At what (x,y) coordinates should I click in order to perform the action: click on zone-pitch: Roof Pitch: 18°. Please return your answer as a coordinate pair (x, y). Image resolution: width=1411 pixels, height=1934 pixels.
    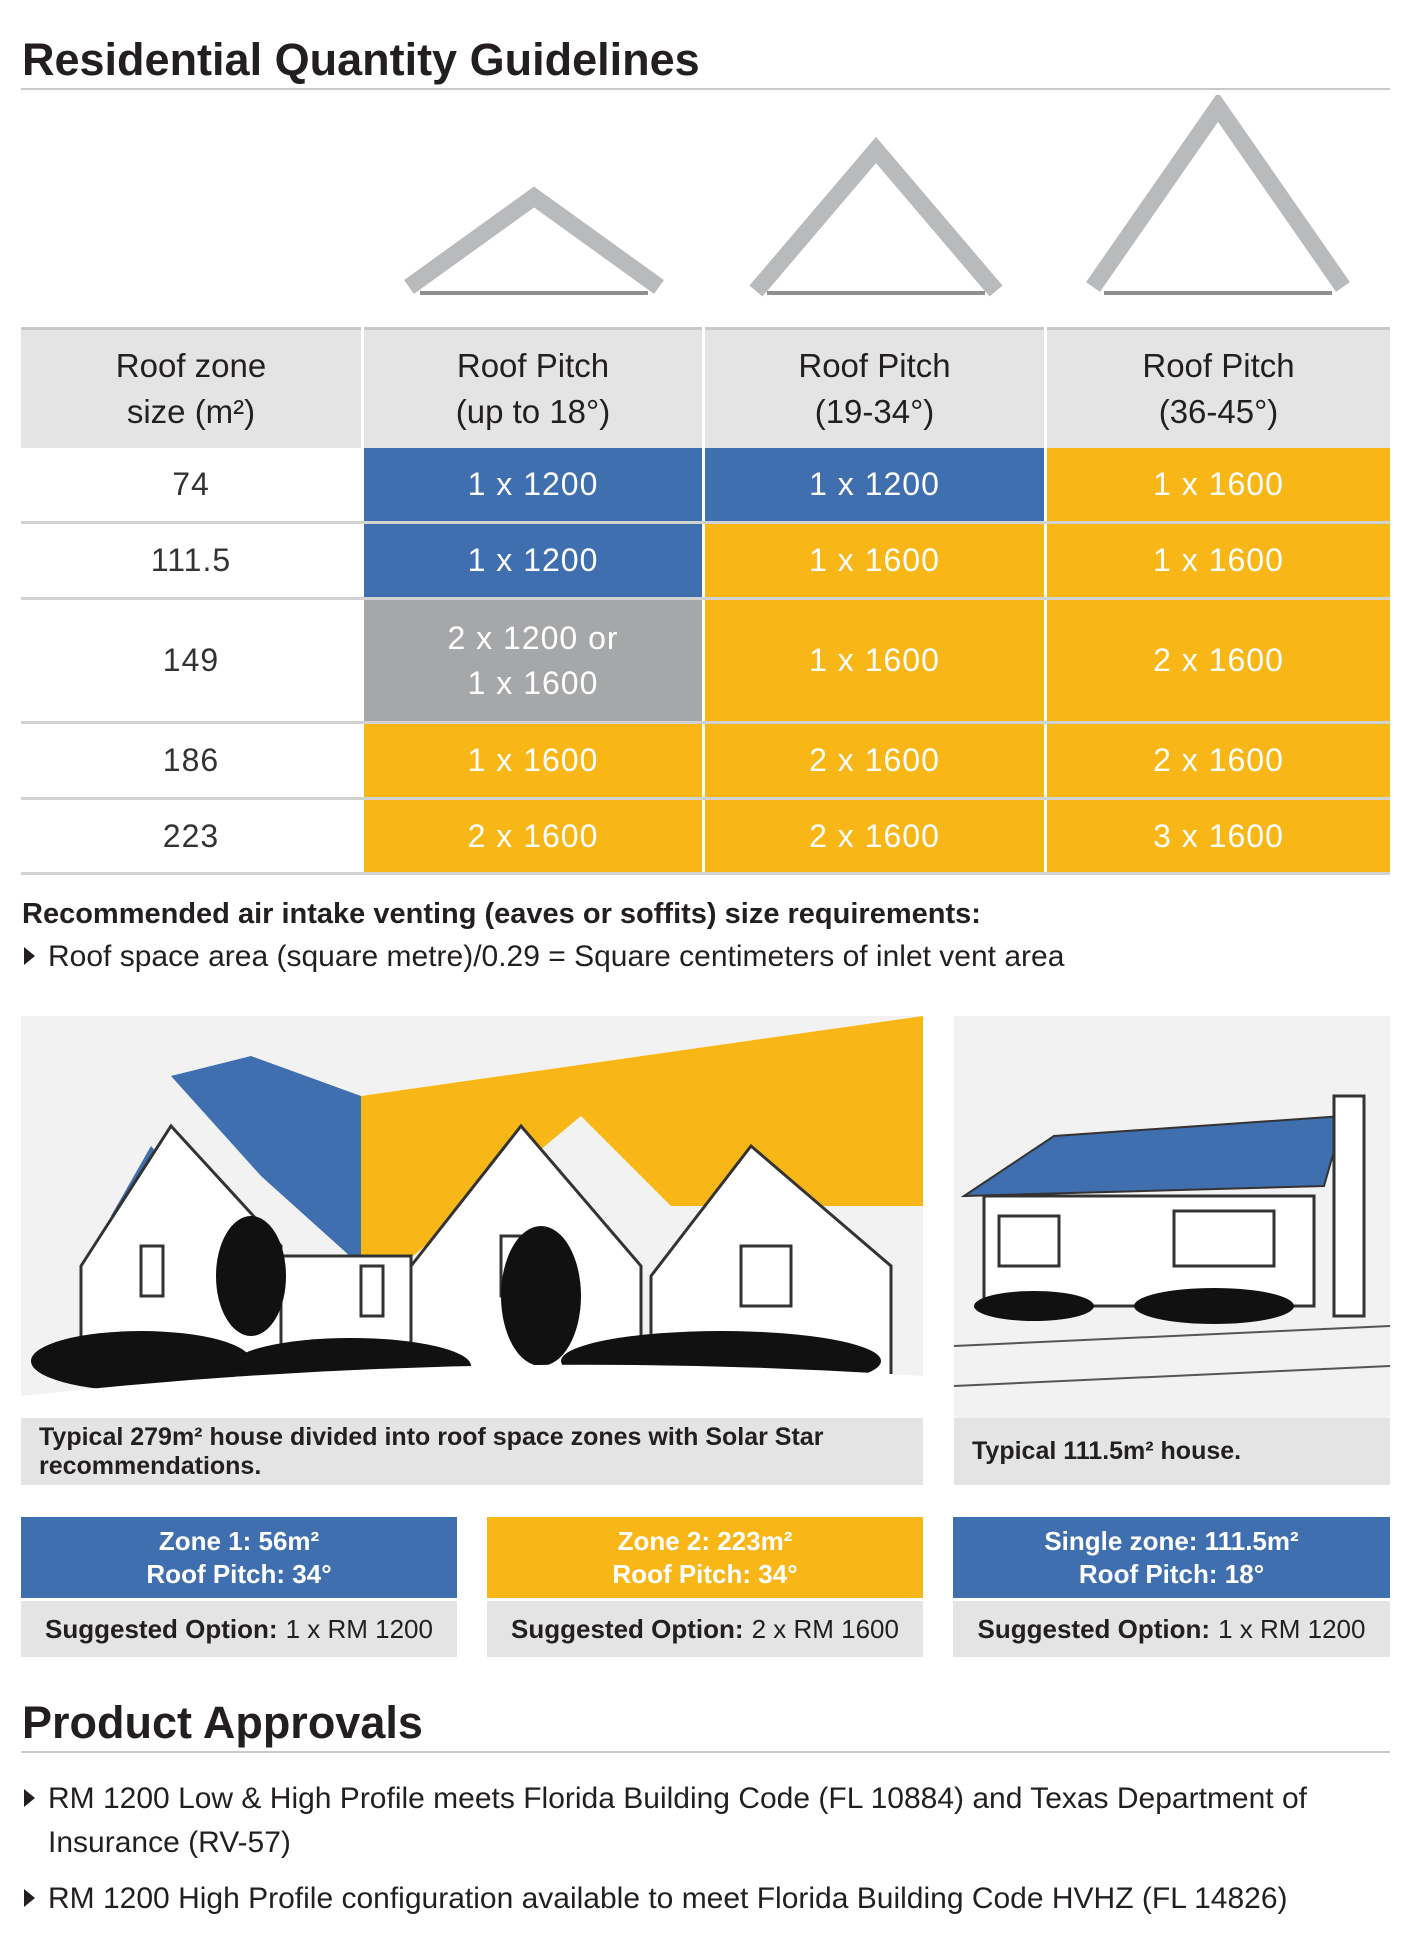
    Looking at the image, I should click on (1171, 1573).